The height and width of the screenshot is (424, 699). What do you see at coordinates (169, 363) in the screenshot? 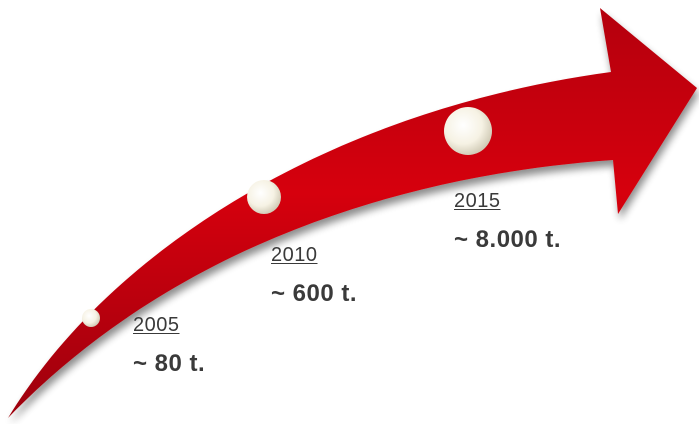
I see `milestone-amount: ~ 80 t.` at bounding box center [169, 363].